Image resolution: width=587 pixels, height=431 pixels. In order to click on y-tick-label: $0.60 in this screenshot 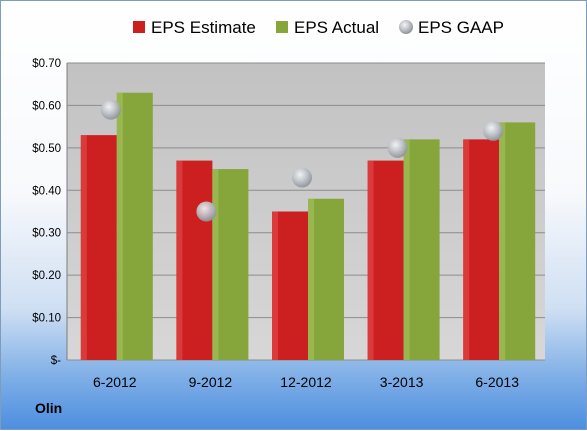, I will do `click(46, 106)`.